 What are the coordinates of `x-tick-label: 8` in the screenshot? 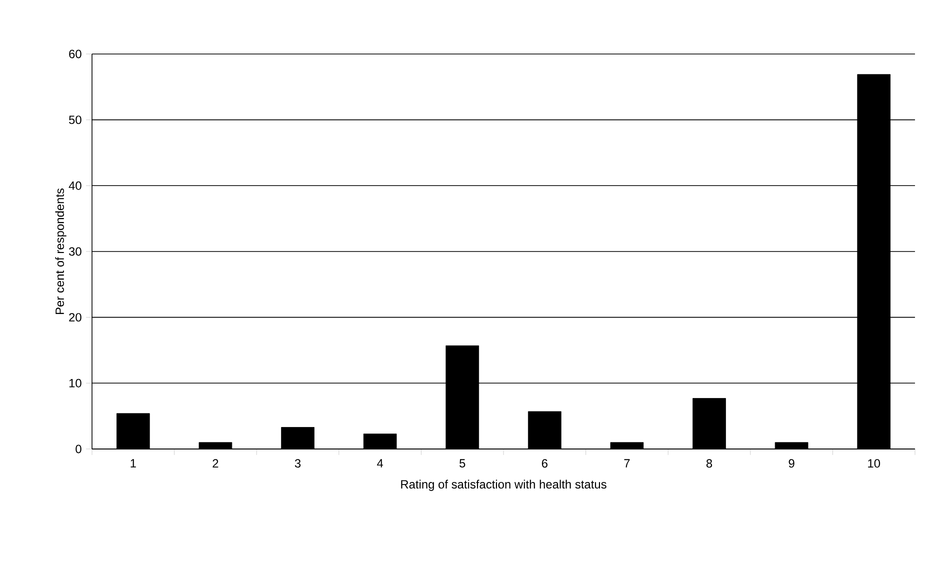 It's located at (709, 463).